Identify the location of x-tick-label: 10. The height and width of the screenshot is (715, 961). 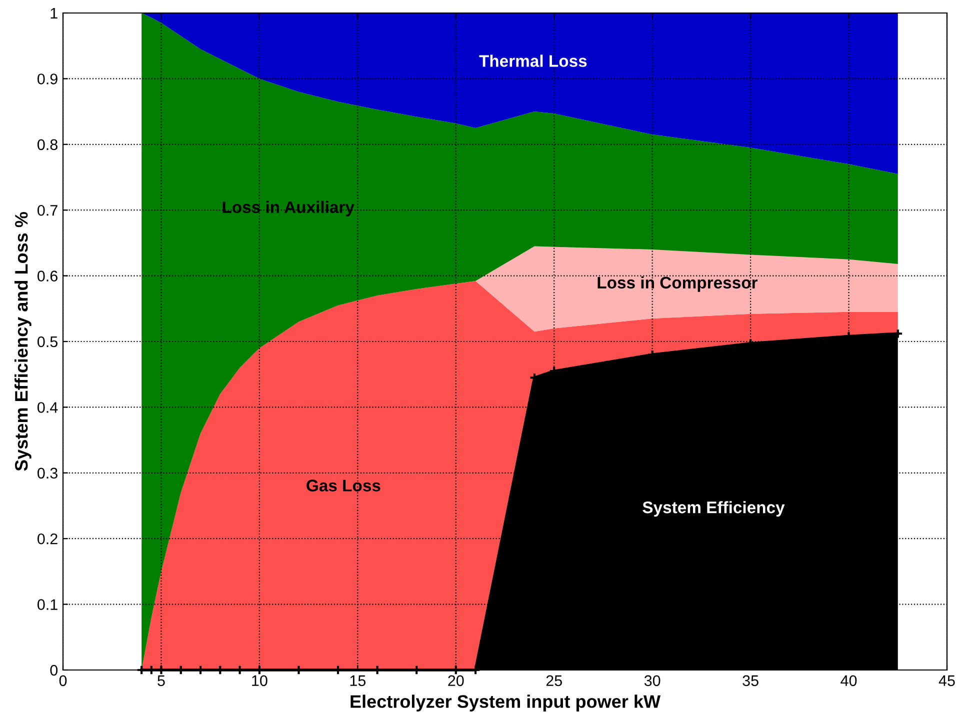
(260, 680).